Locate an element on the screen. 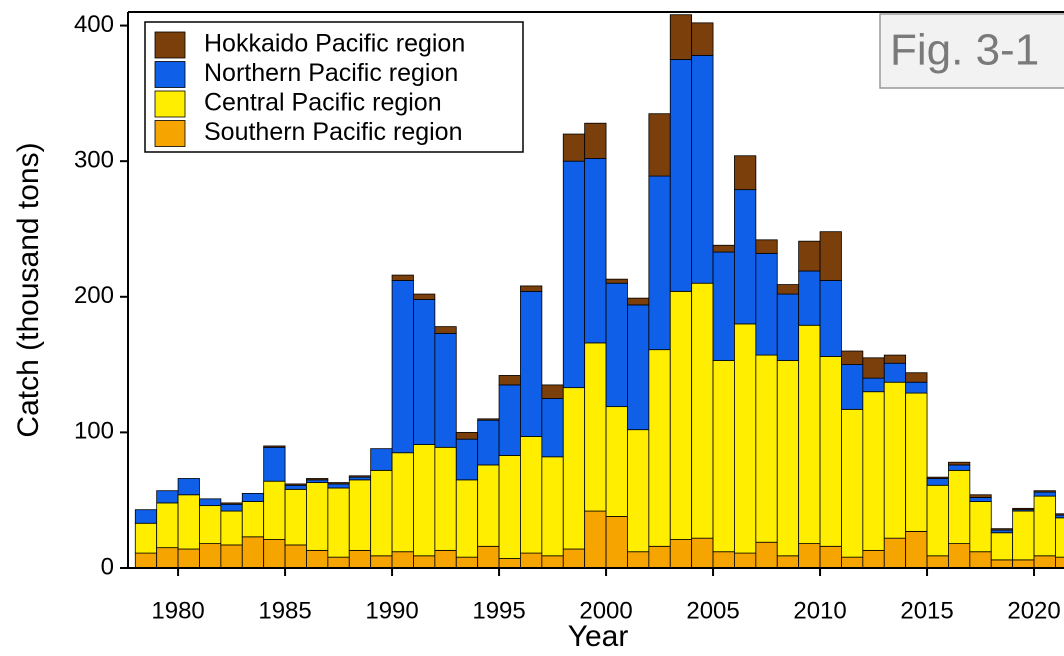 The height and width of the screenshot is (656, 1064). x-tick-label: 1995 is located at coordinates (498, 610).